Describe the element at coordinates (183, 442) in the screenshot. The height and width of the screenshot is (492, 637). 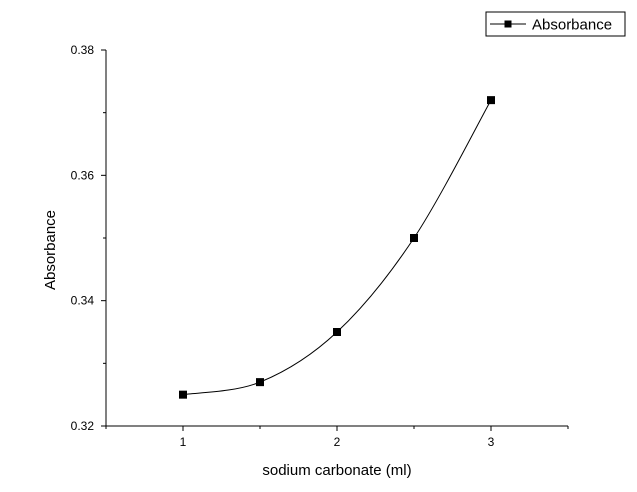
I see `x-tick-label: 1` at that location.